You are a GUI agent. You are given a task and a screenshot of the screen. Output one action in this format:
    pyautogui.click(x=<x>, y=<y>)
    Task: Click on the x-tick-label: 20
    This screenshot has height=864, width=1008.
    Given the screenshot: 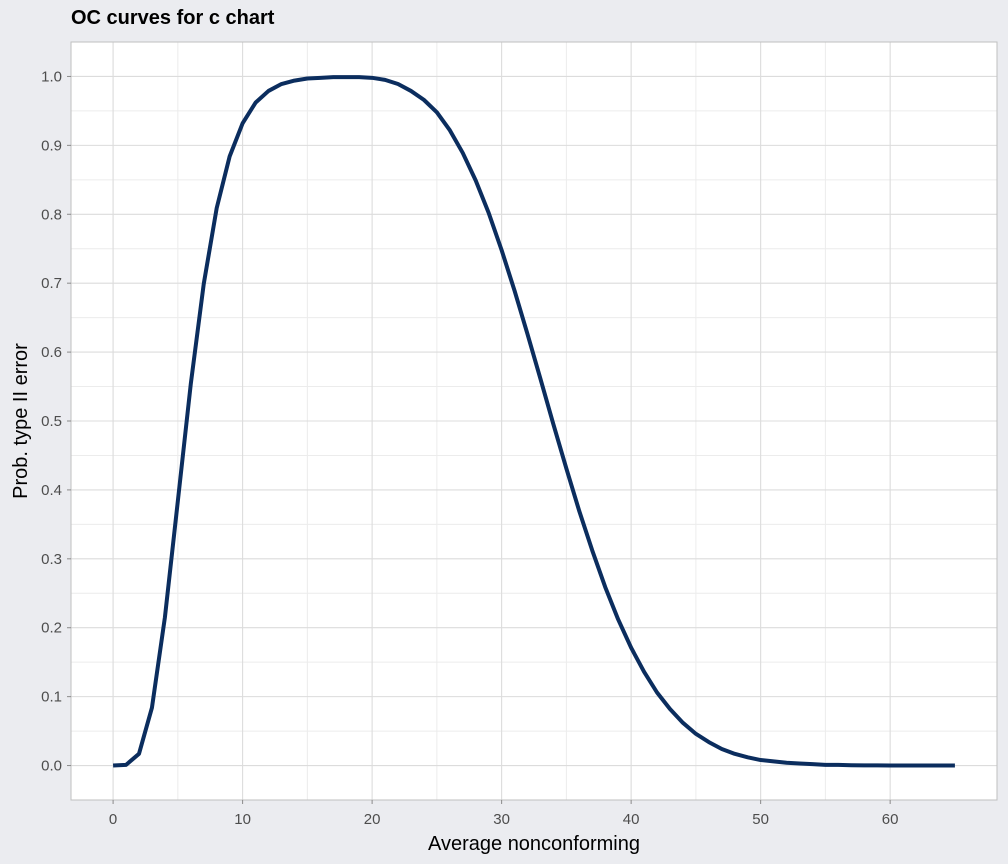 What is the action you would take?
    pyautogui.click(x=372, y=819)
    